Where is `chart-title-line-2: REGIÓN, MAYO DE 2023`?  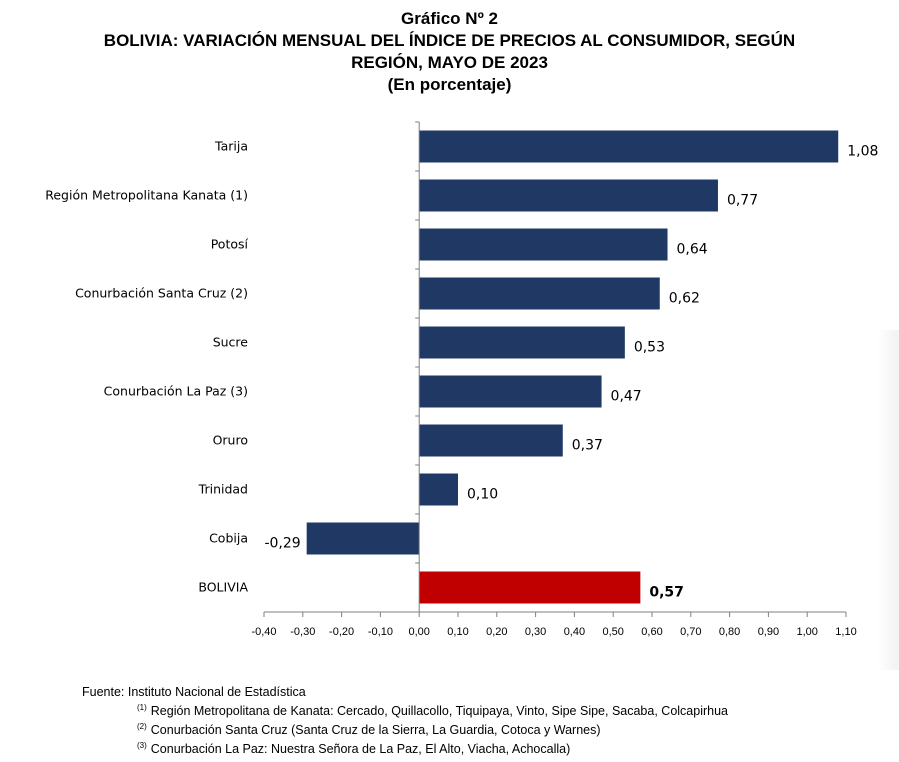
chart-title-line-2: REGIÓN, MAYO DE 2023 is located at coordinates (449, 62).